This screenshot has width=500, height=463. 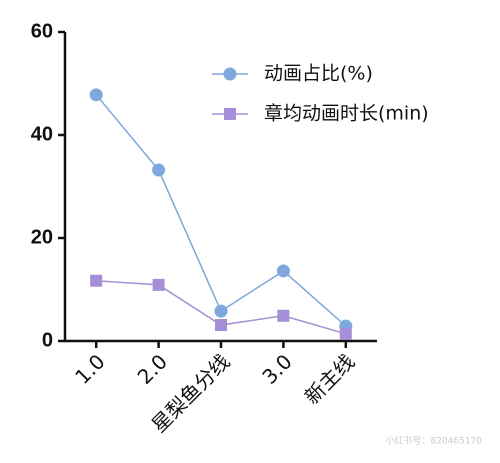 What do you see at coordinates (346, 114) in the screenshot?
I see `legend-label: 章均动画时长(min)` at bounding box center [346, 114].